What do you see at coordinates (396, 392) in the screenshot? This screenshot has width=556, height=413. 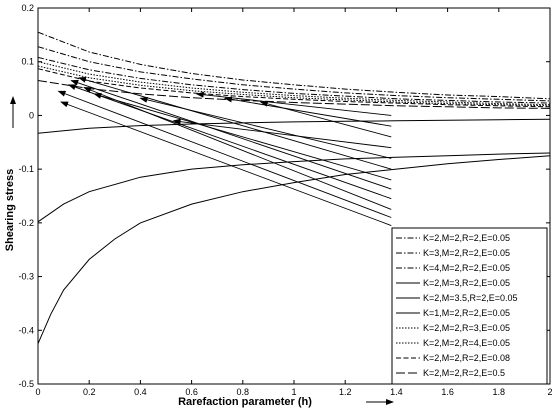 I see `x-tick-label: 1.4` at bounding box center [396, 392].